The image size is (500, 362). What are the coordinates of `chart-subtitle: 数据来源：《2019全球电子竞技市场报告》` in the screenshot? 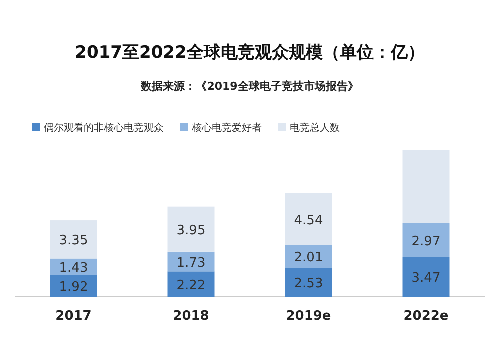 It's located at (249, 86).